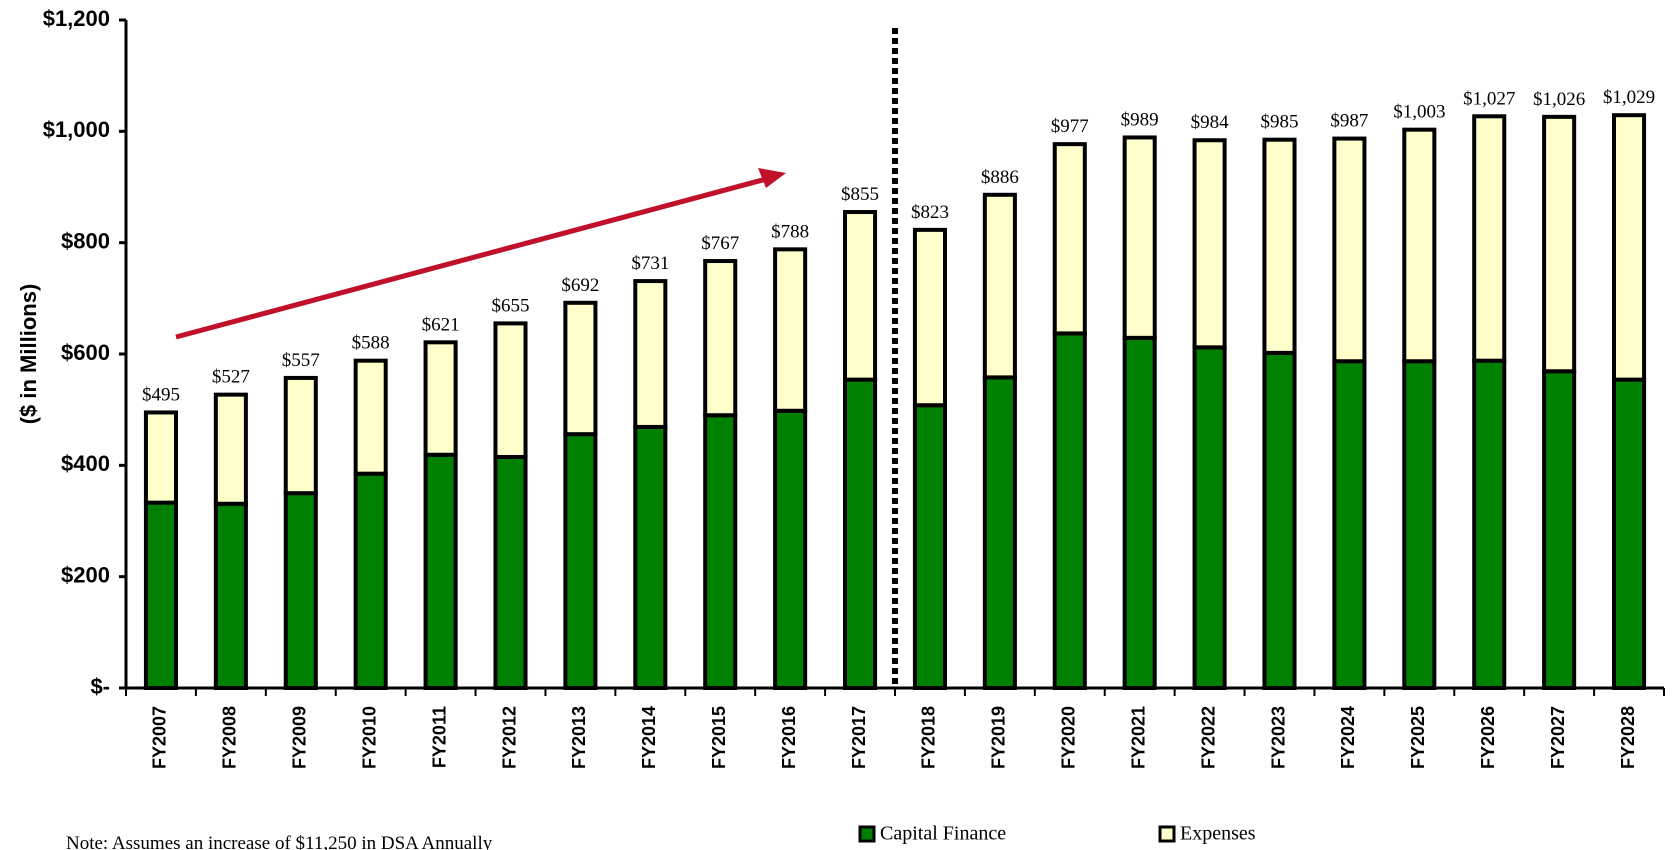 The height and width of the screenshot is (850, 1678). Describe the element at coordinates (76, 129) in the screenshot. I see `y-tick-label: $1,000` at that location.